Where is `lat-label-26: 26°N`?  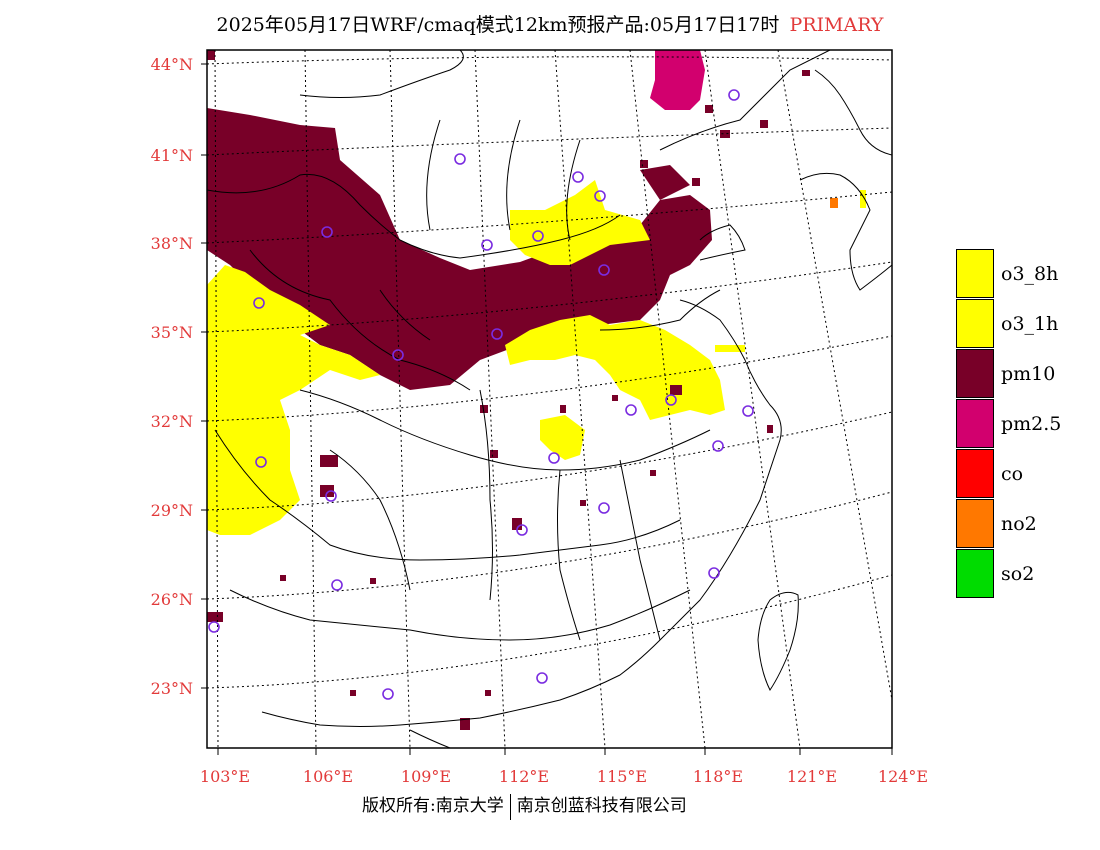 lat-label-26: 26°N is located at coordinates (172, 599).